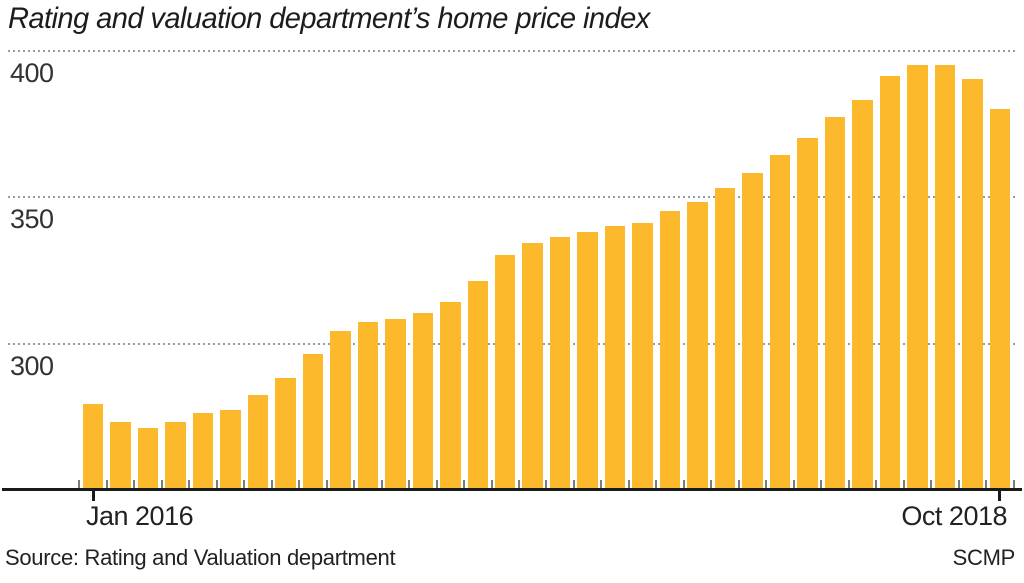 Image resolution: width=1024 pixels, height=583 pixels. What do you see at coordinates (285, 433) in the screenshot?
I see `bar-aug-2016` at bounding box center [285, 433].